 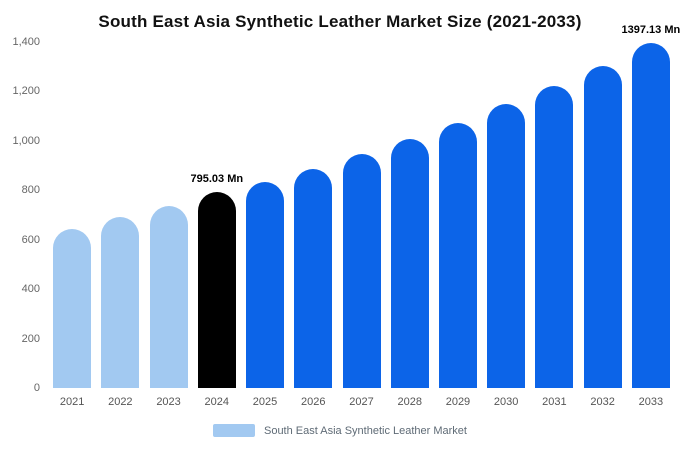 What do you see at coordinates (506, 246) in the screenshot?
I see `bar-2030` at bounding box center [506, 246].